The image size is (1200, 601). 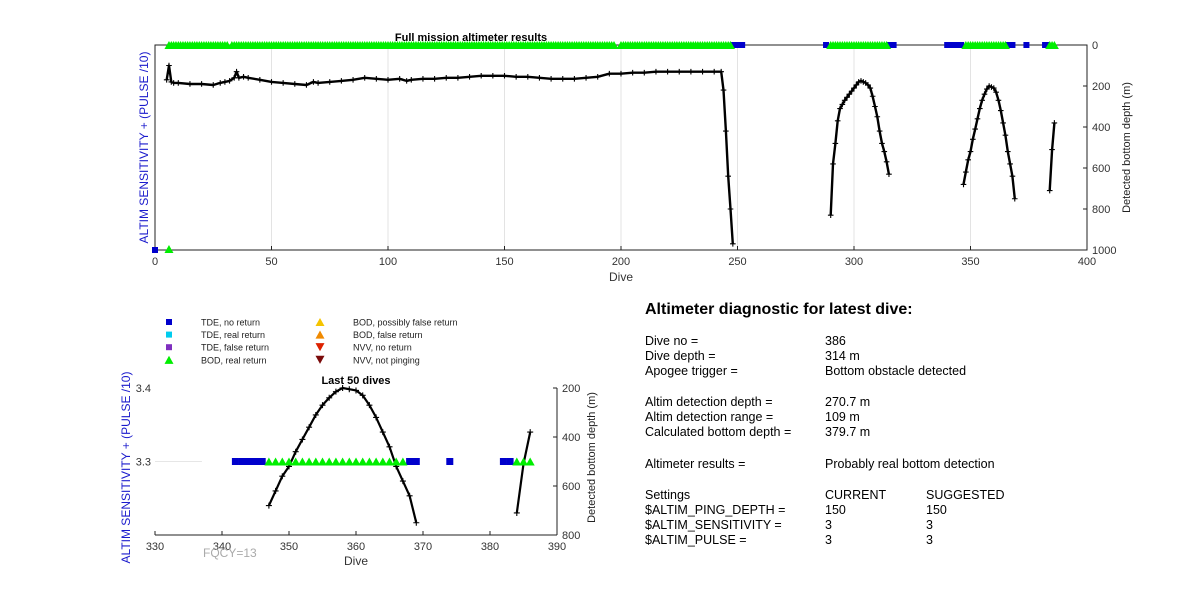 What do you see at coordinates (143, 389) in the screenshot?
I see `y-left-tick-label: 3.4` at bounding box center [143, 389].